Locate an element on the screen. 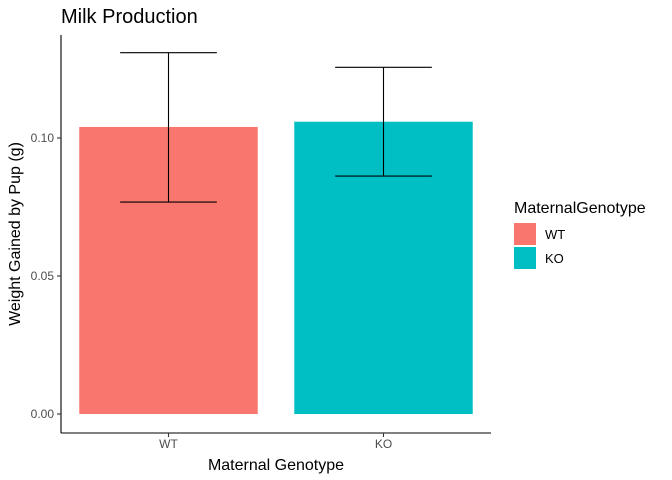 The width and height of the screenshot is (672, 480). y-tick-label: 0.00 is located at coordinates (43, 414).